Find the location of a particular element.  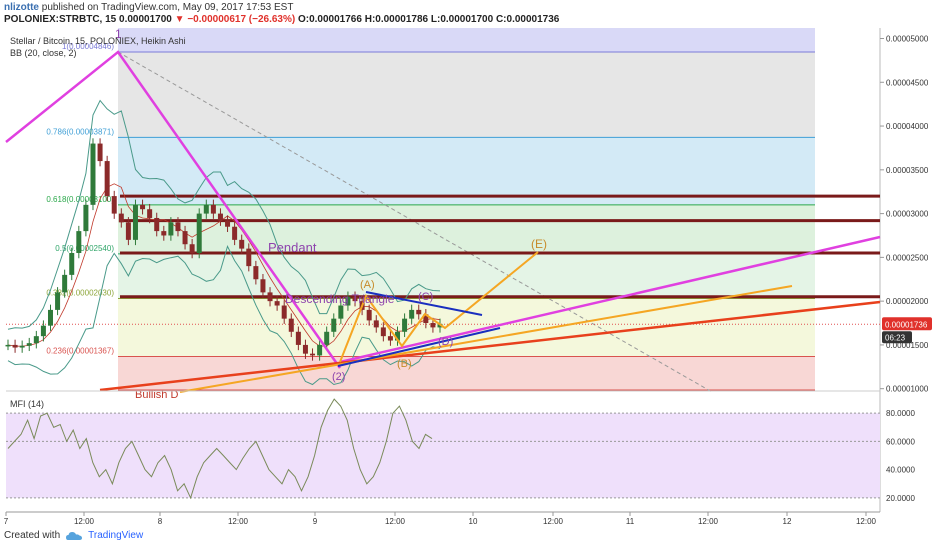

x-tick-label: 12 is located at coordinates (787, 521).